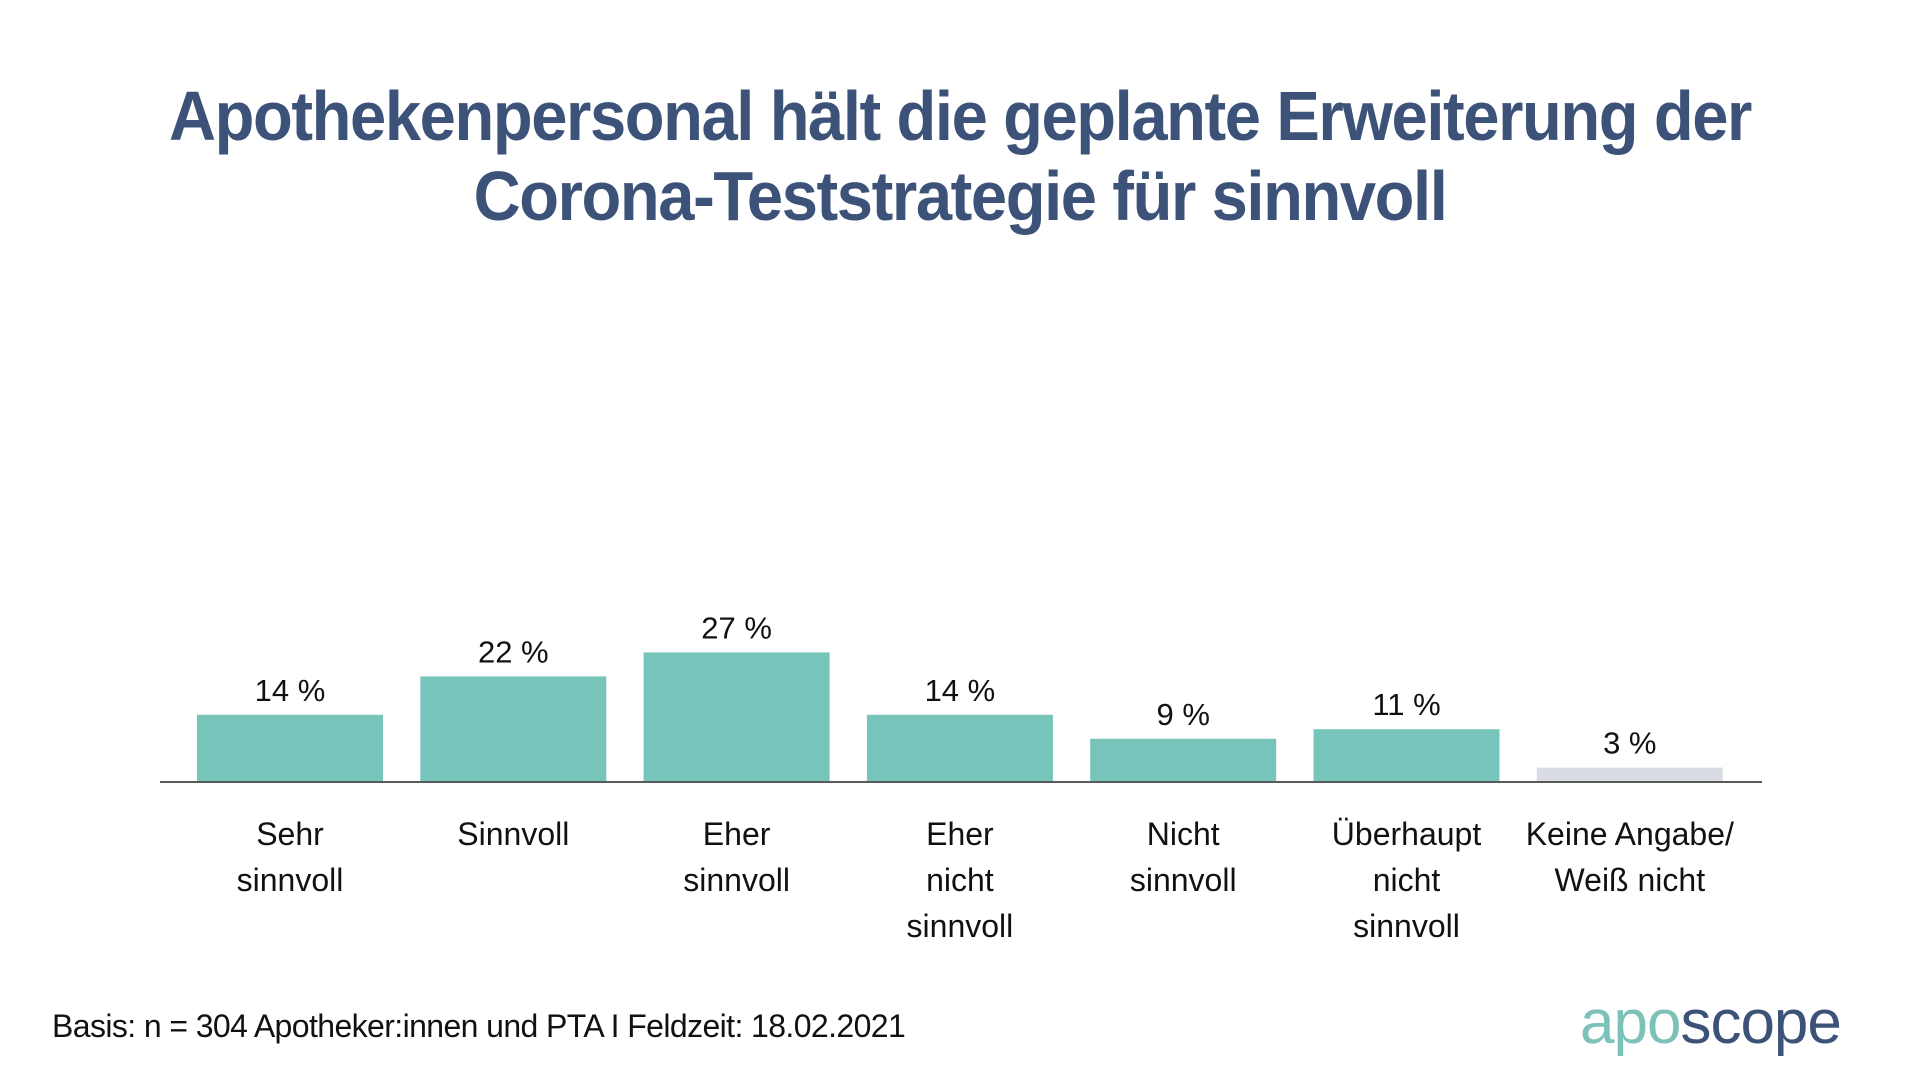  I want to click on category-label-3: Eher nicht sinnvoll, so click(960, 880).